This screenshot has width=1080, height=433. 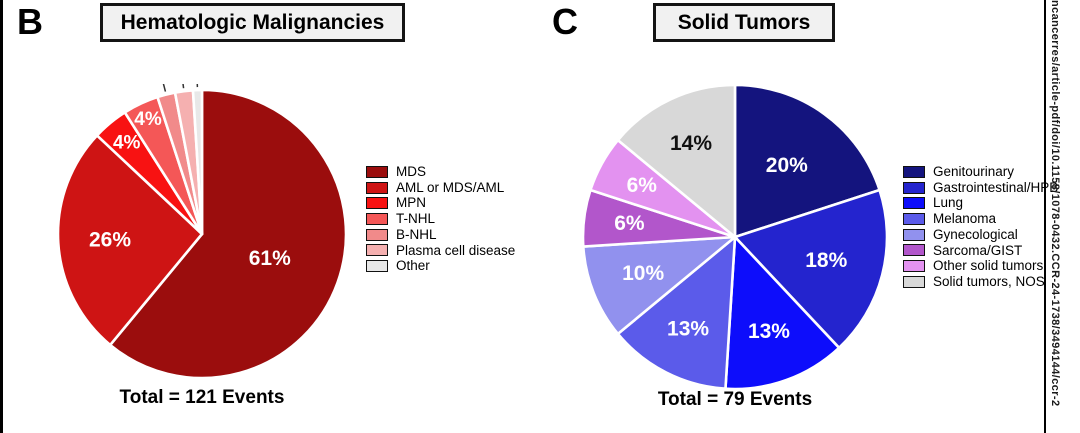 I want to click on pie-label-sarcoma-gist: 6%, so click(x=629, y=223).